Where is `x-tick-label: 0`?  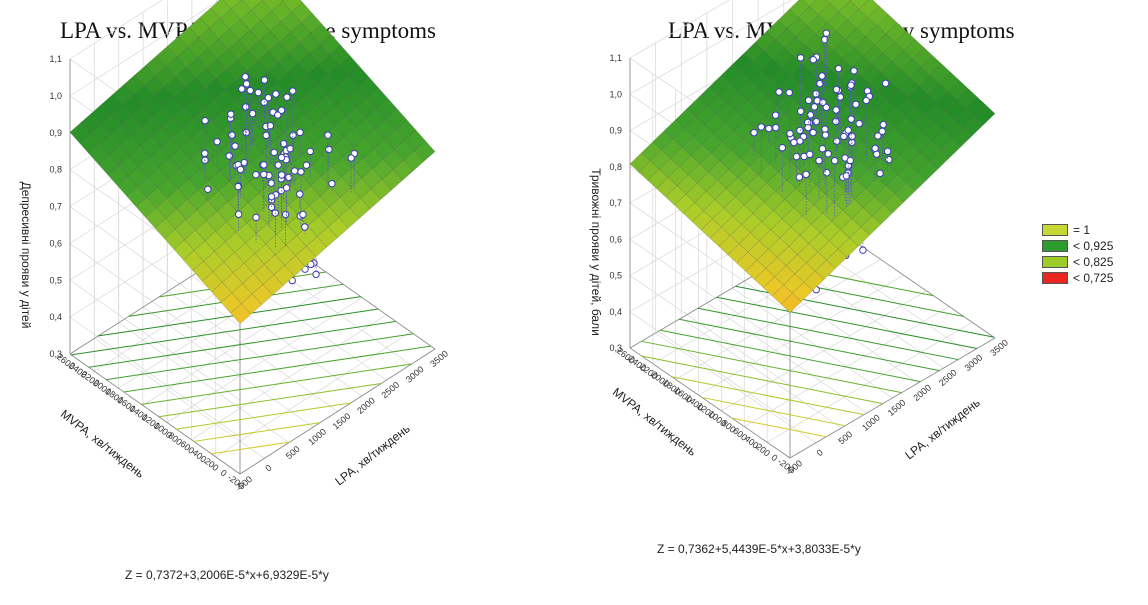 x-tick-label: 0 is located at coordinates (268, 468).